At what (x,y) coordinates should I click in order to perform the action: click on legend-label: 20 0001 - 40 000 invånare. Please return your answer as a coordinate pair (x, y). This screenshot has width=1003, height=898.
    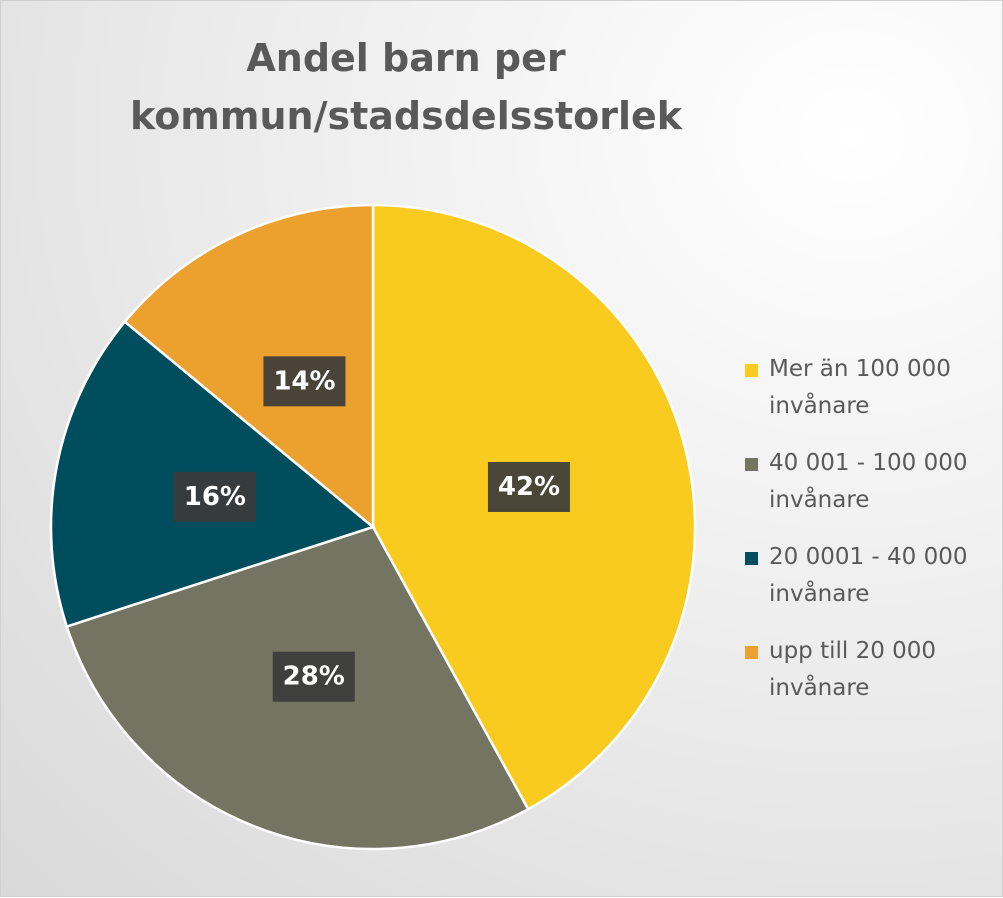
    Looking at the image, I should click on (868, 575).